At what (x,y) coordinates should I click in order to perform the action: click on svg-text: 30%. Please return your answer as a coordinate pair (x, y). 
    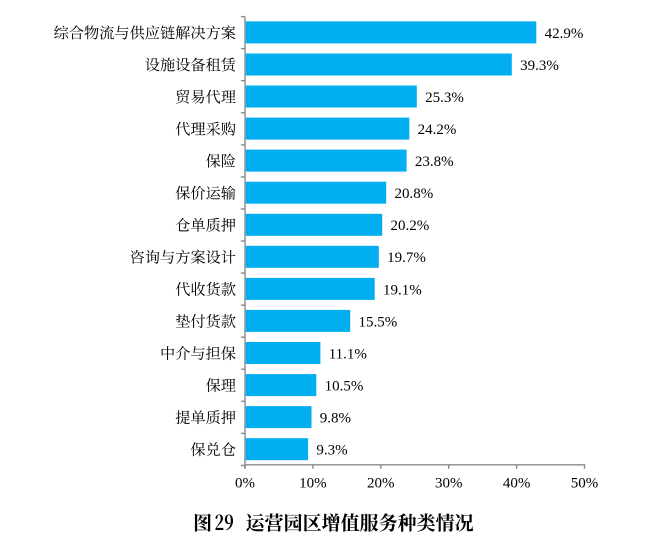
    Looking at the image, I should click on (449, 484).